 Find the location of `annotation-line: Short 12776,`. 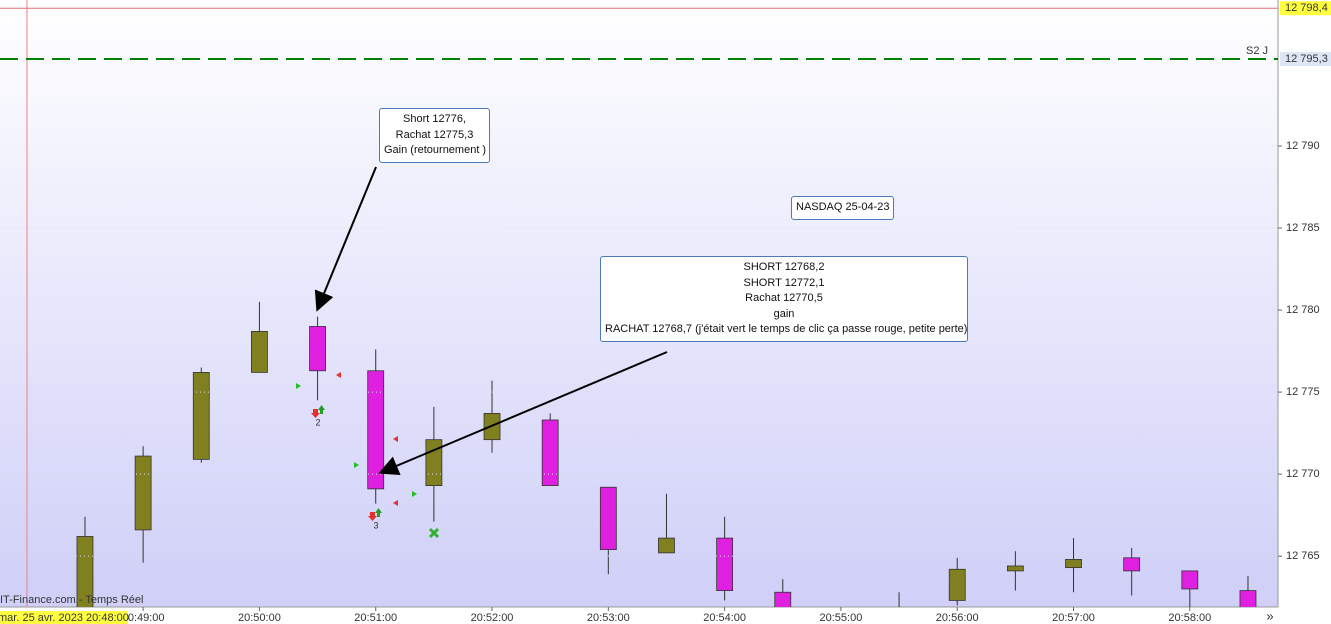

annotation-line: Short 12776, is located at coordinates (434, 119).